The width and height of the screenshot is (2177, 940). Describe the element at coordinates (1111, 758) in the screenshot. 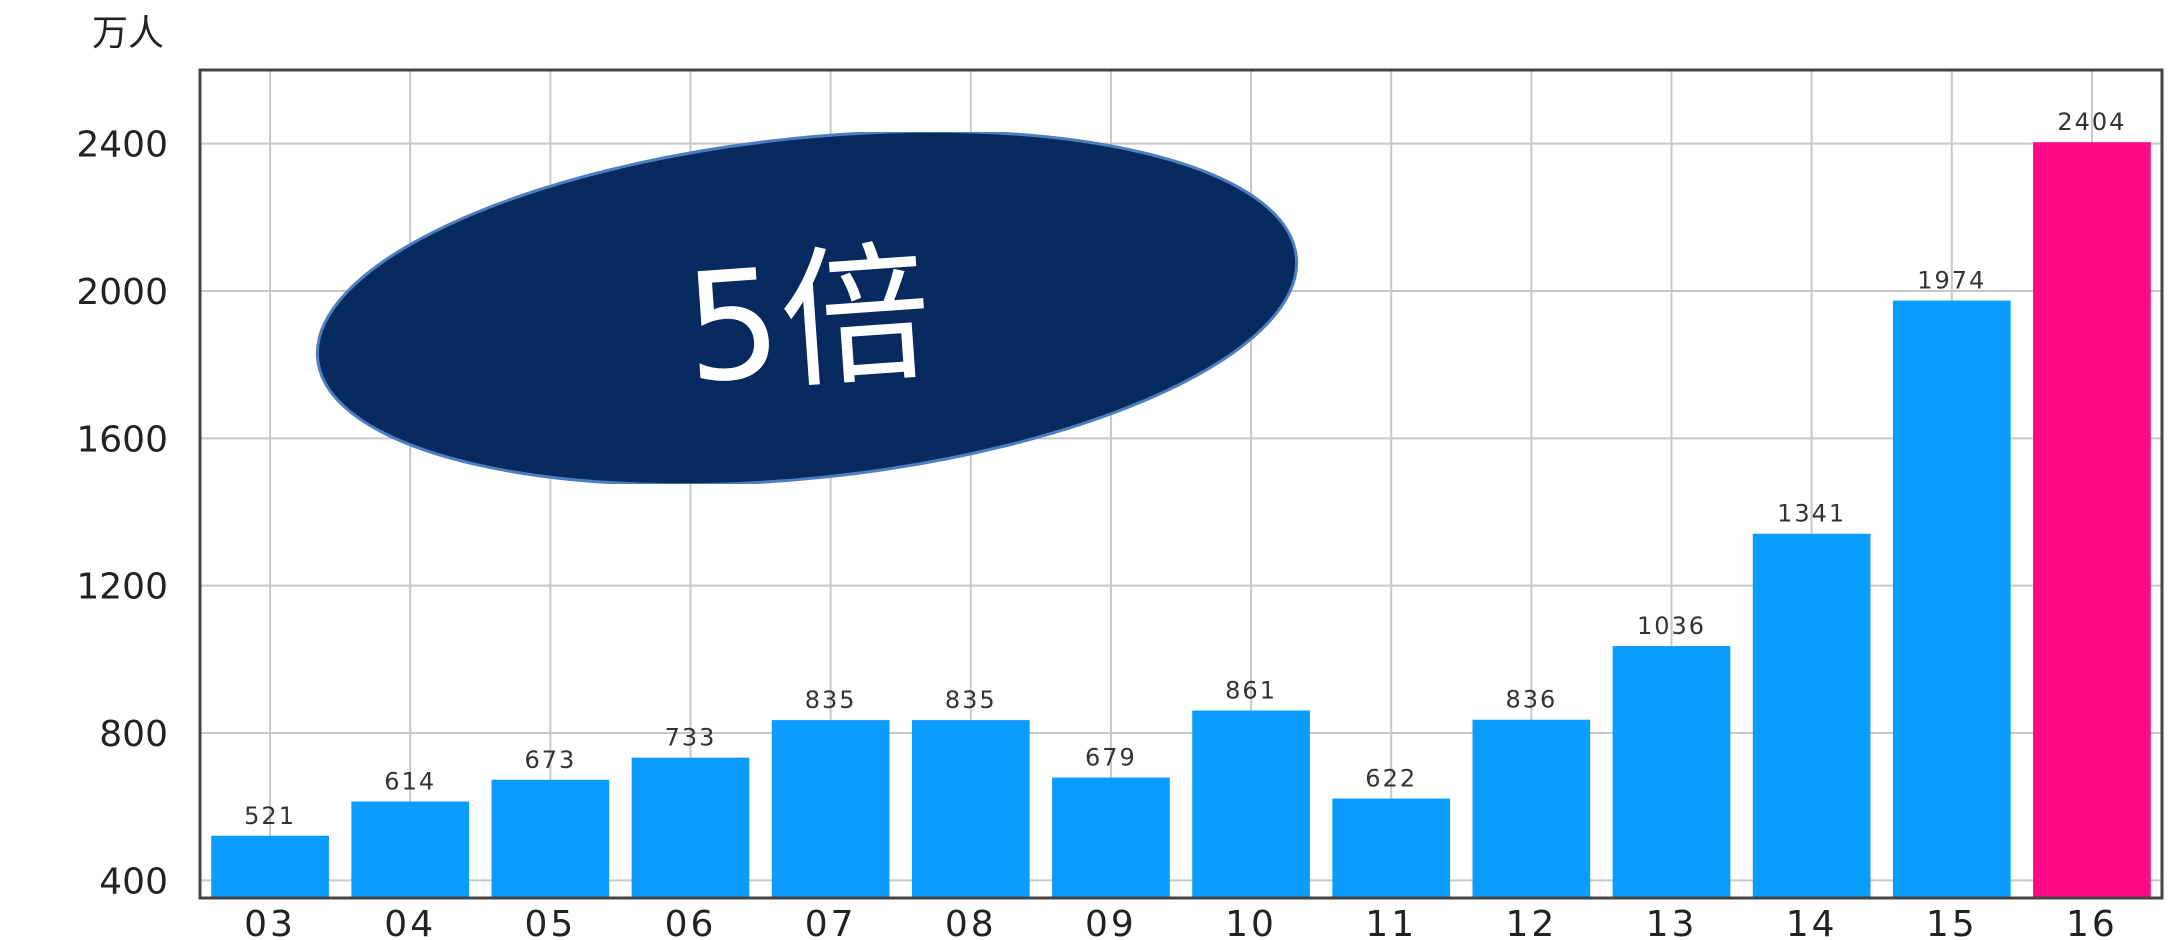

I see `bar-value-label: 679` at that location.